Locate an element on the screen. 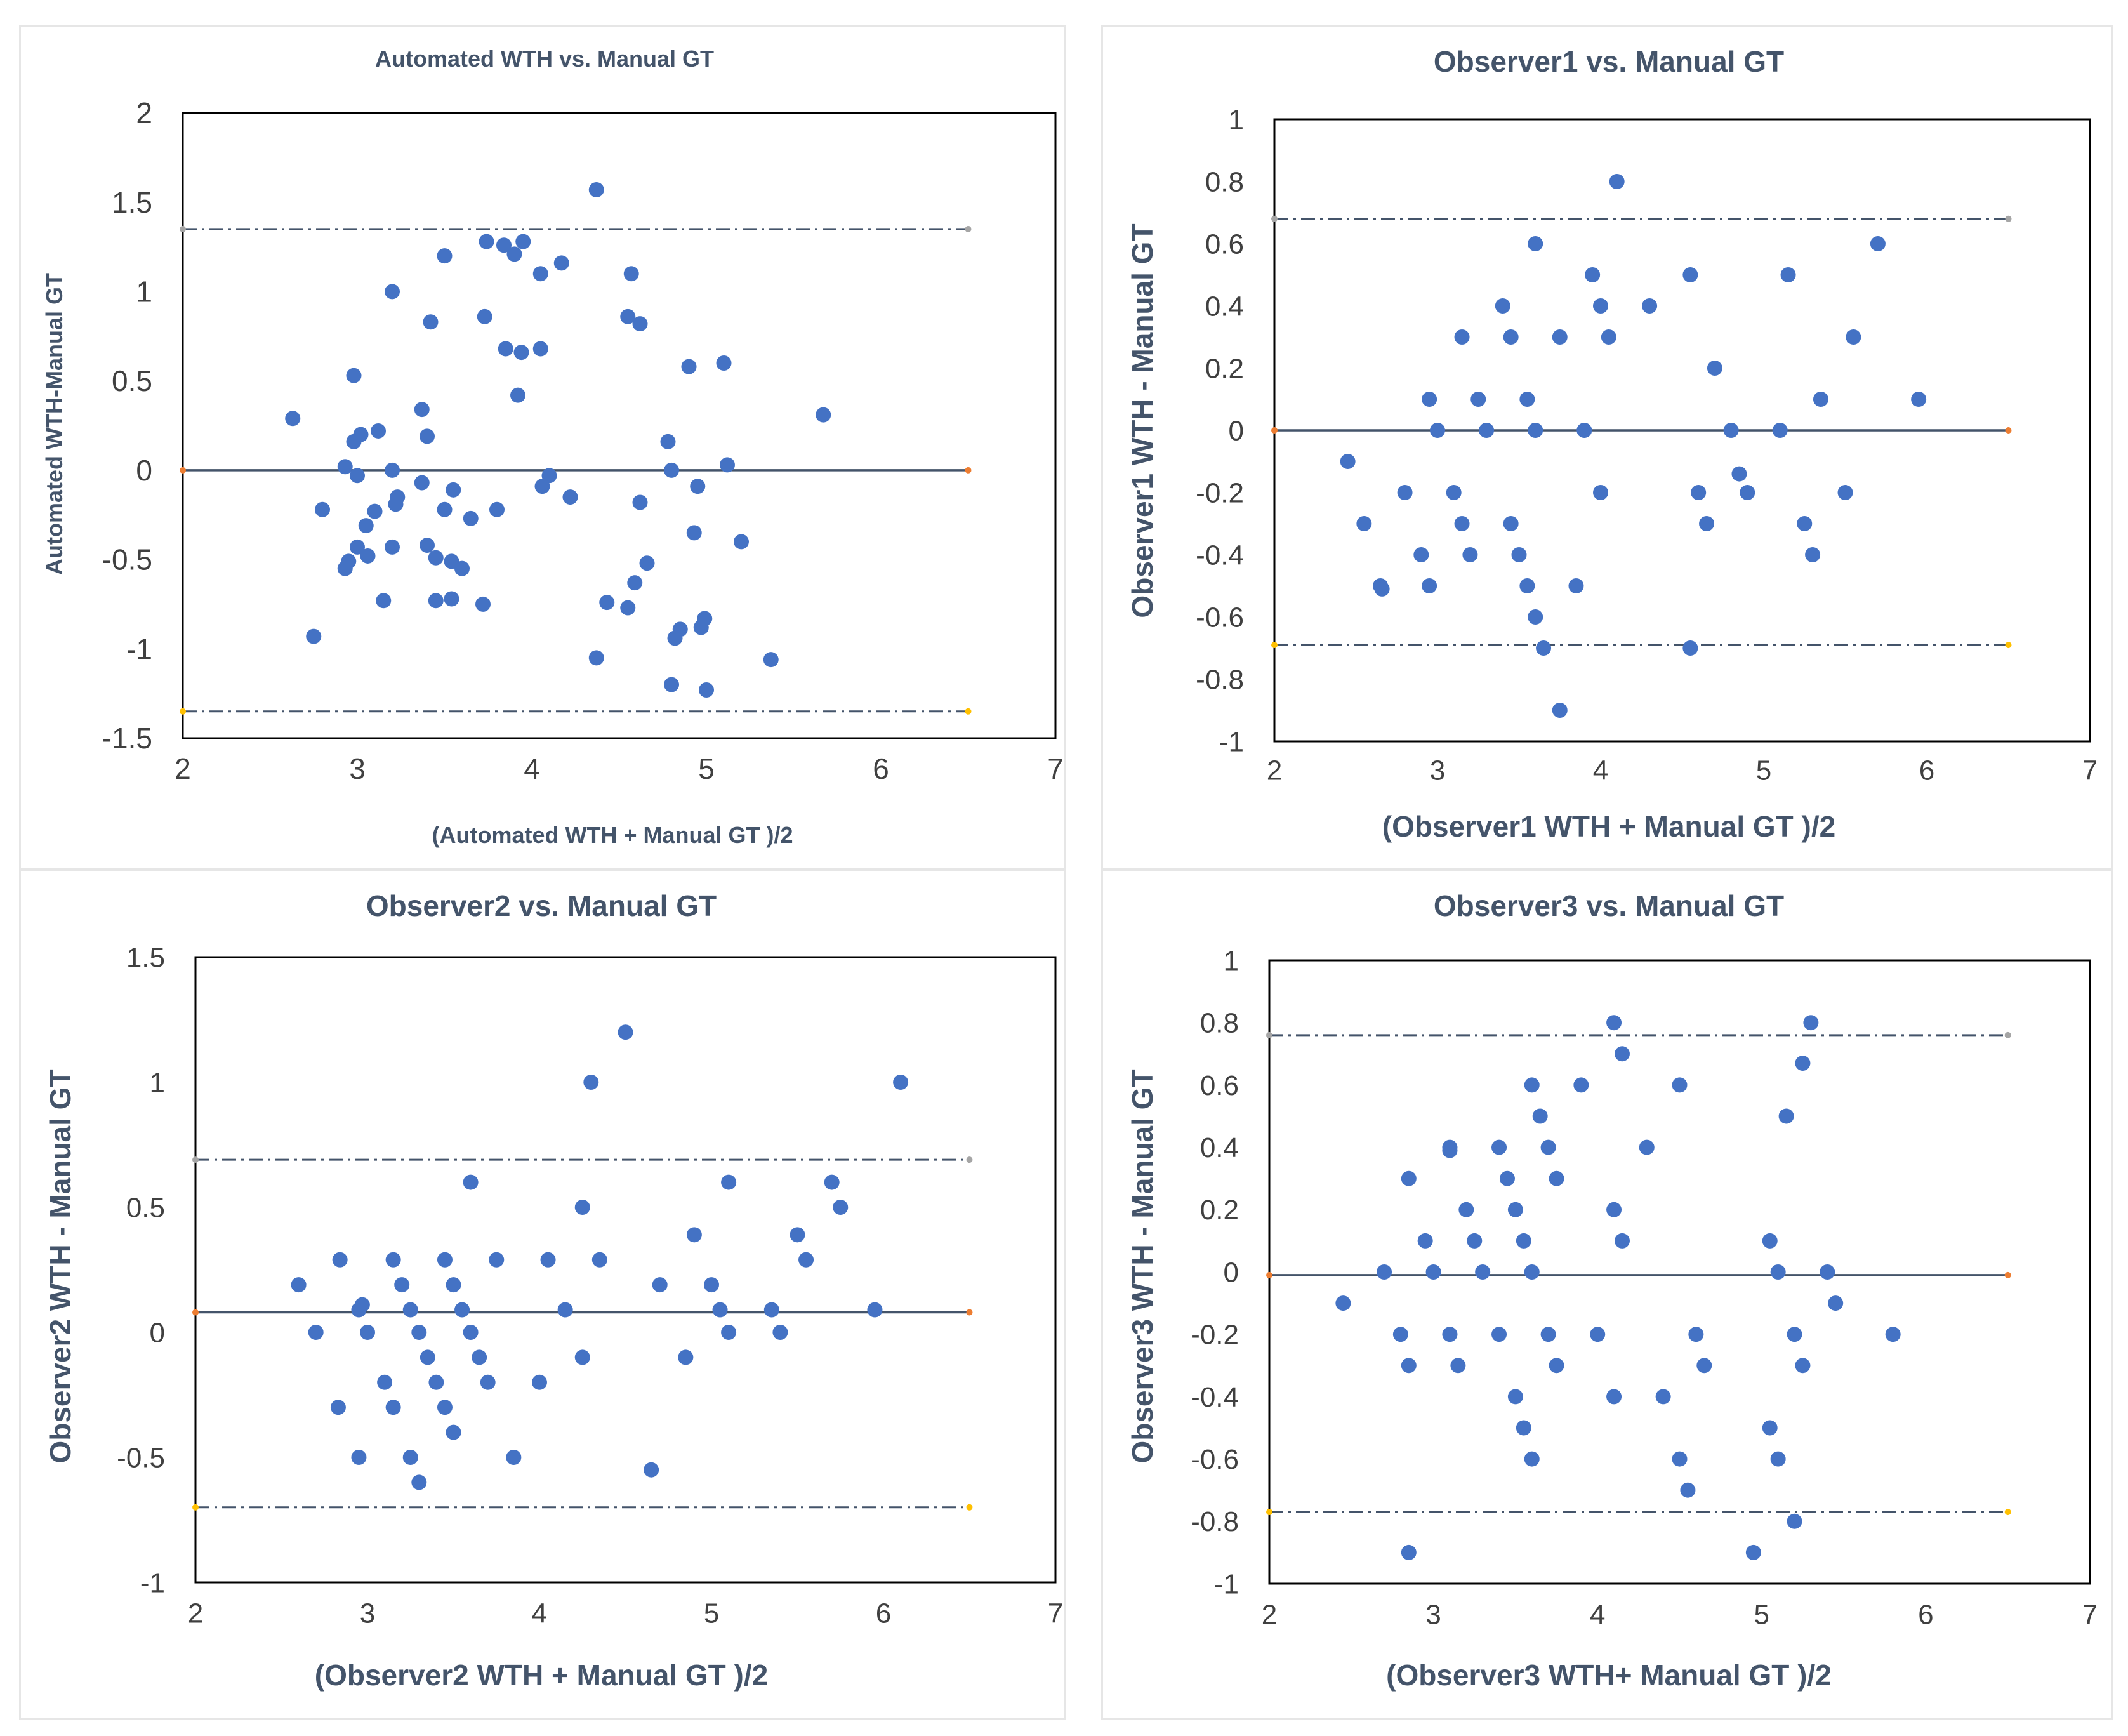 This screenshot has height=1736, width=2128. x-tick-label: 2 is located at coordinates (195, 1613).